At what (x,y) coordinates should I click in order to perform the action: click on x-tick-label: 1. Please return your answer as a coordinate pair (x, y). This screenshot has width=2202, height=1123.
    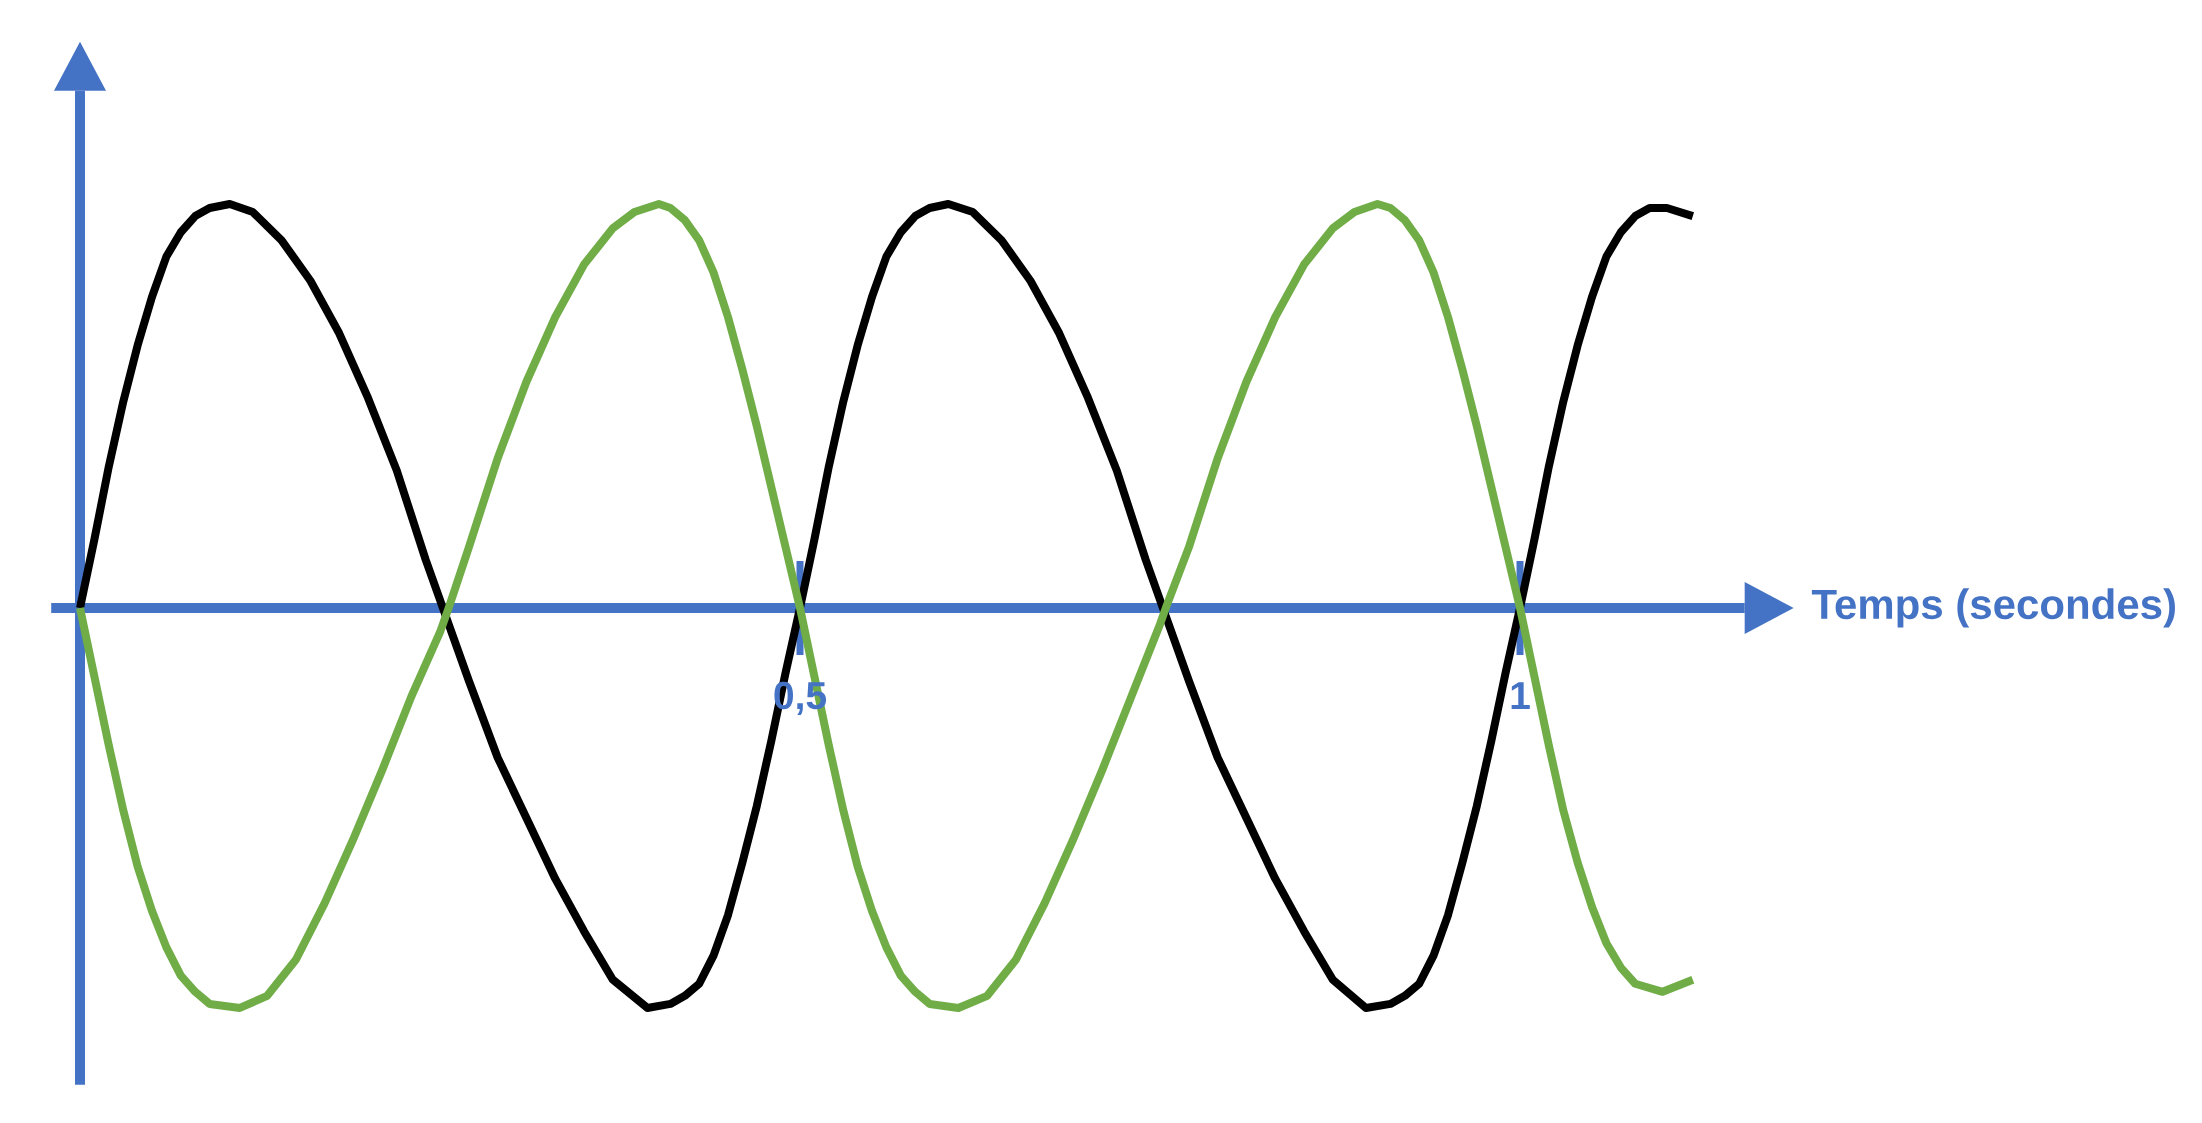
    Looking at the image, I should click on (1520, 695).